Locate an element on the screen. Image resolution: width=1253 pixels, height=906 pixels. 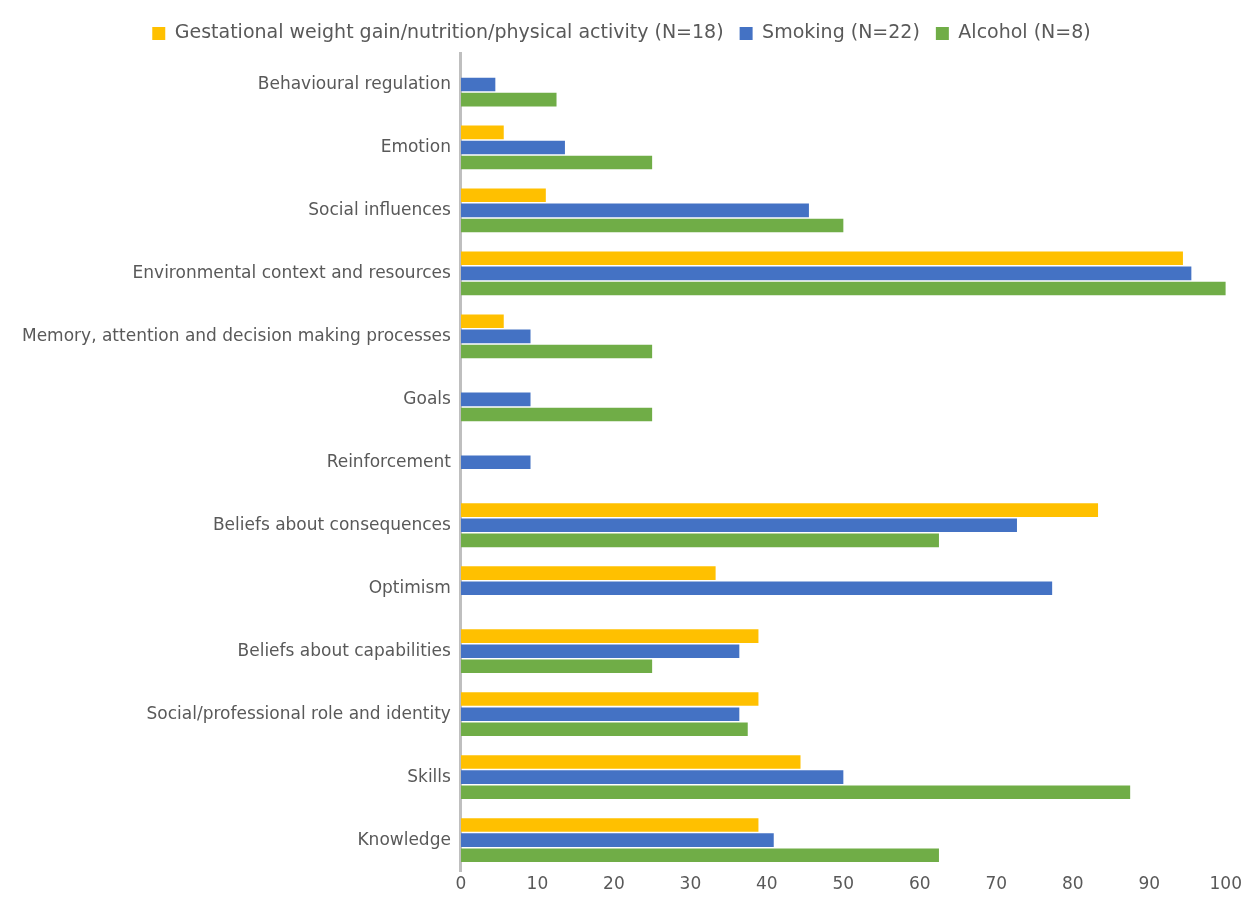
y-tick-label: Knowledge is located at coordinates (404, 838).